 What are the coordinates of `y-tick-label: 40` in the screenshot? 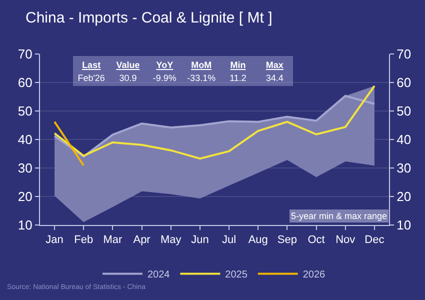 It's located at (25, 140).